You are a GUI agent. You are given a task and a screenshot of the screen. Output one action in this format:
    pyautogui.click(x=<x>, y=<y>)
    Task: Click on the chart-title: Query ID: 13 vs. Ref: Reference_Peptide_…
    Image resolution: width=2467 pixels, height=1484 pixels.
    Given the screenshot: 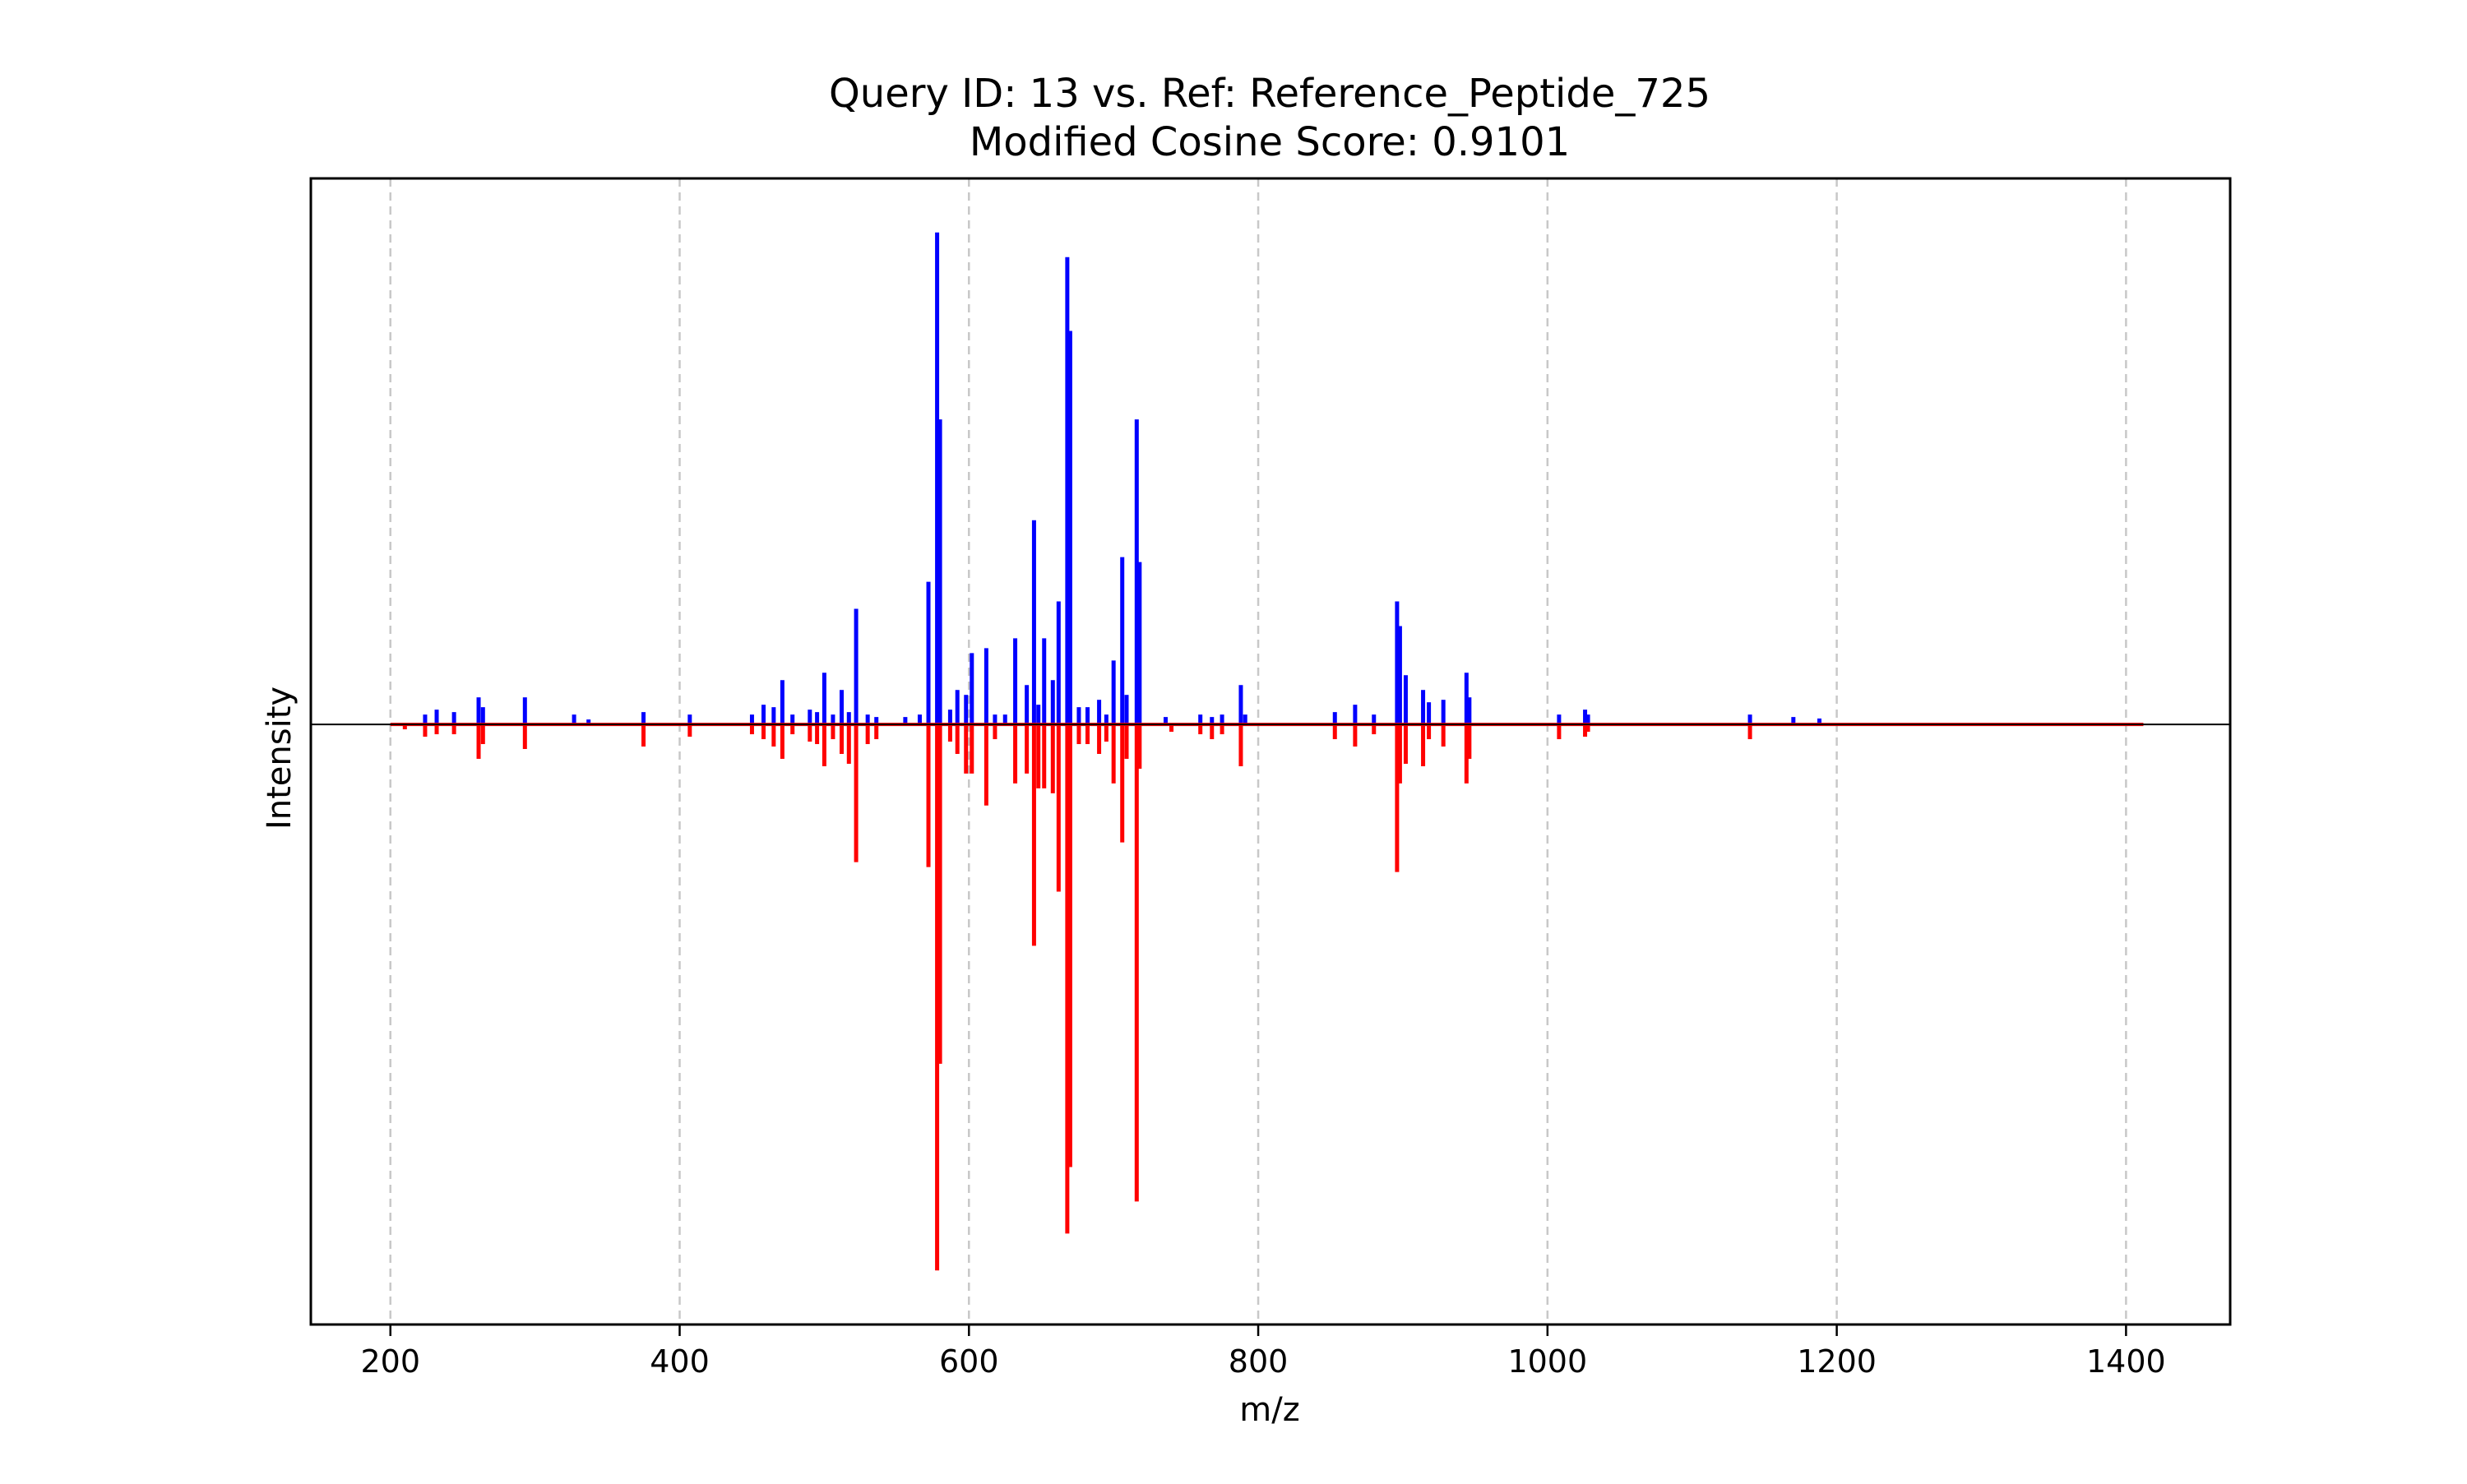 What is the action you would take?
    pyautogui.click(x=1269, y=94)
    